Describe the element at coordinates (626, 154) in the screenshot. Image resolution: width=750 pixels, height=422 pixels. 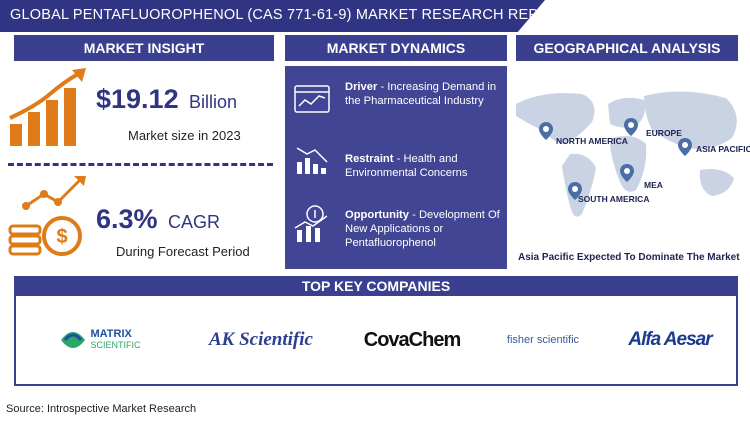
I see `world-map` at that location.